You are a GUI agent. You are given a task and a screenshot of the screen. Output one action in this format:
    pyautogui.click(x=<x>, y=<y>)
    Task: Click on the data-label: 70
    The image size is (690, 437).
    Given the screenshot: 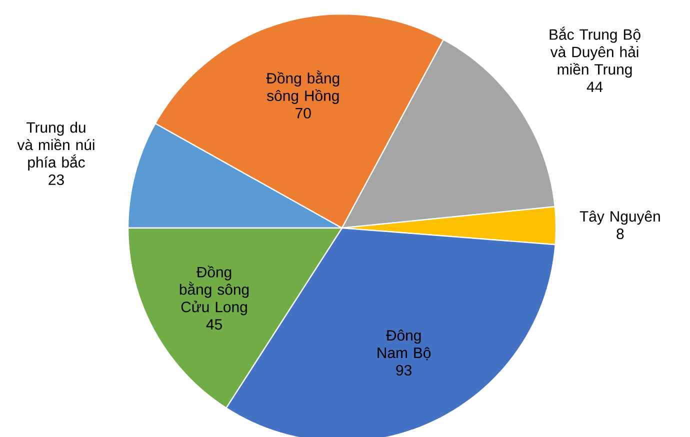 What is the action you would take?
    pyautogui.click(x=303, y=113)
    